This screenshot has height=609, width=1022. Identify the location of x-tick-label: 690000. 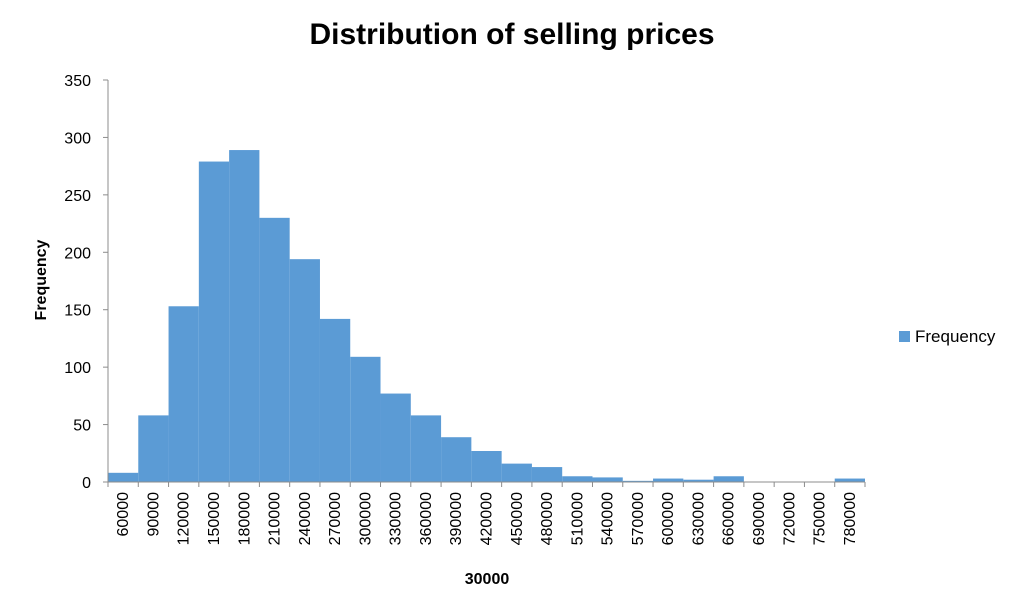
(759, 518).